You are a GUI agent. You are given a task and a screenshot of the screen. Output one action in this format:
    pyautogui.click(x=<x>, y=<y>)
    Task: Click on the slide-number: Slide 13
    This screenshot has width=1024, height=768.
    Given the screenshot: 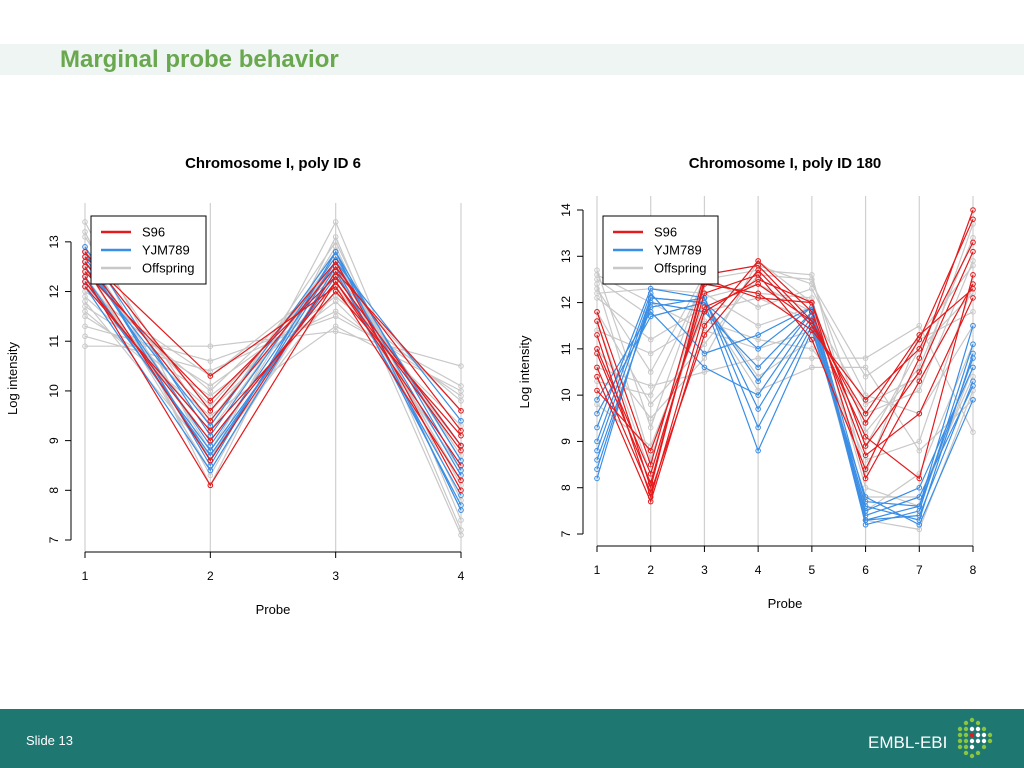 What is the action you would take?
    pyautogui.click(x=49, y=740)
    